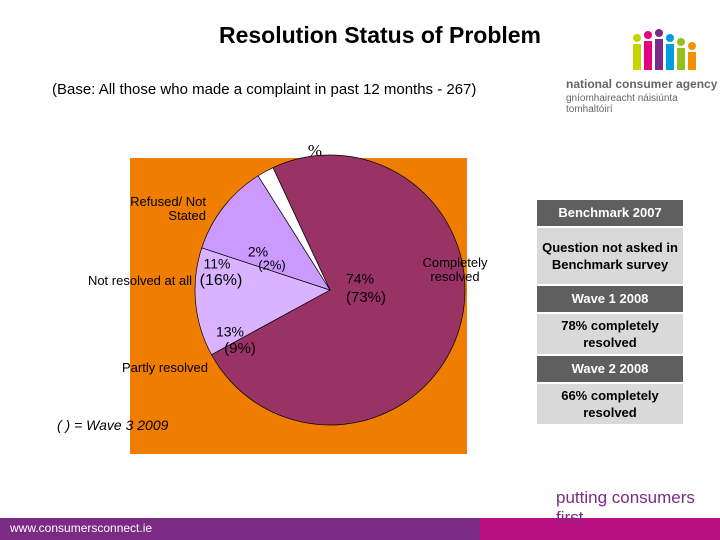 This screenshot has width=720, height=540. What do you see at coordinates (81, 528) in the screenshot?
I see `url: www.consumersconnect.ie` at bounding box center [81, 528].